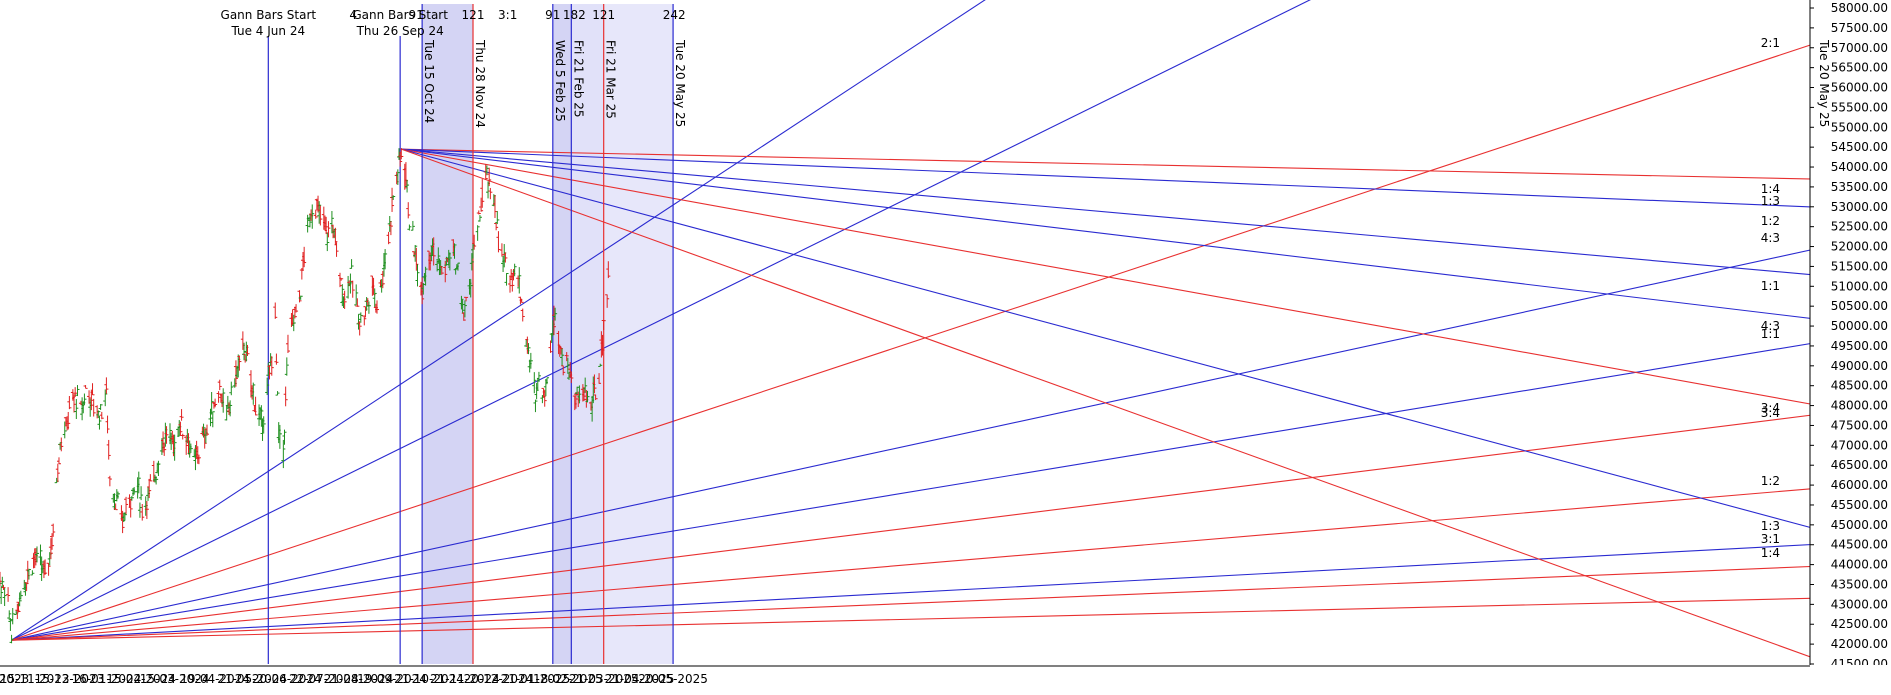 This screenshot has width=1891, height=695. Describe the element at coordinates (674, 15) in the screenshot. I see `top-count-label: 242` at that location.